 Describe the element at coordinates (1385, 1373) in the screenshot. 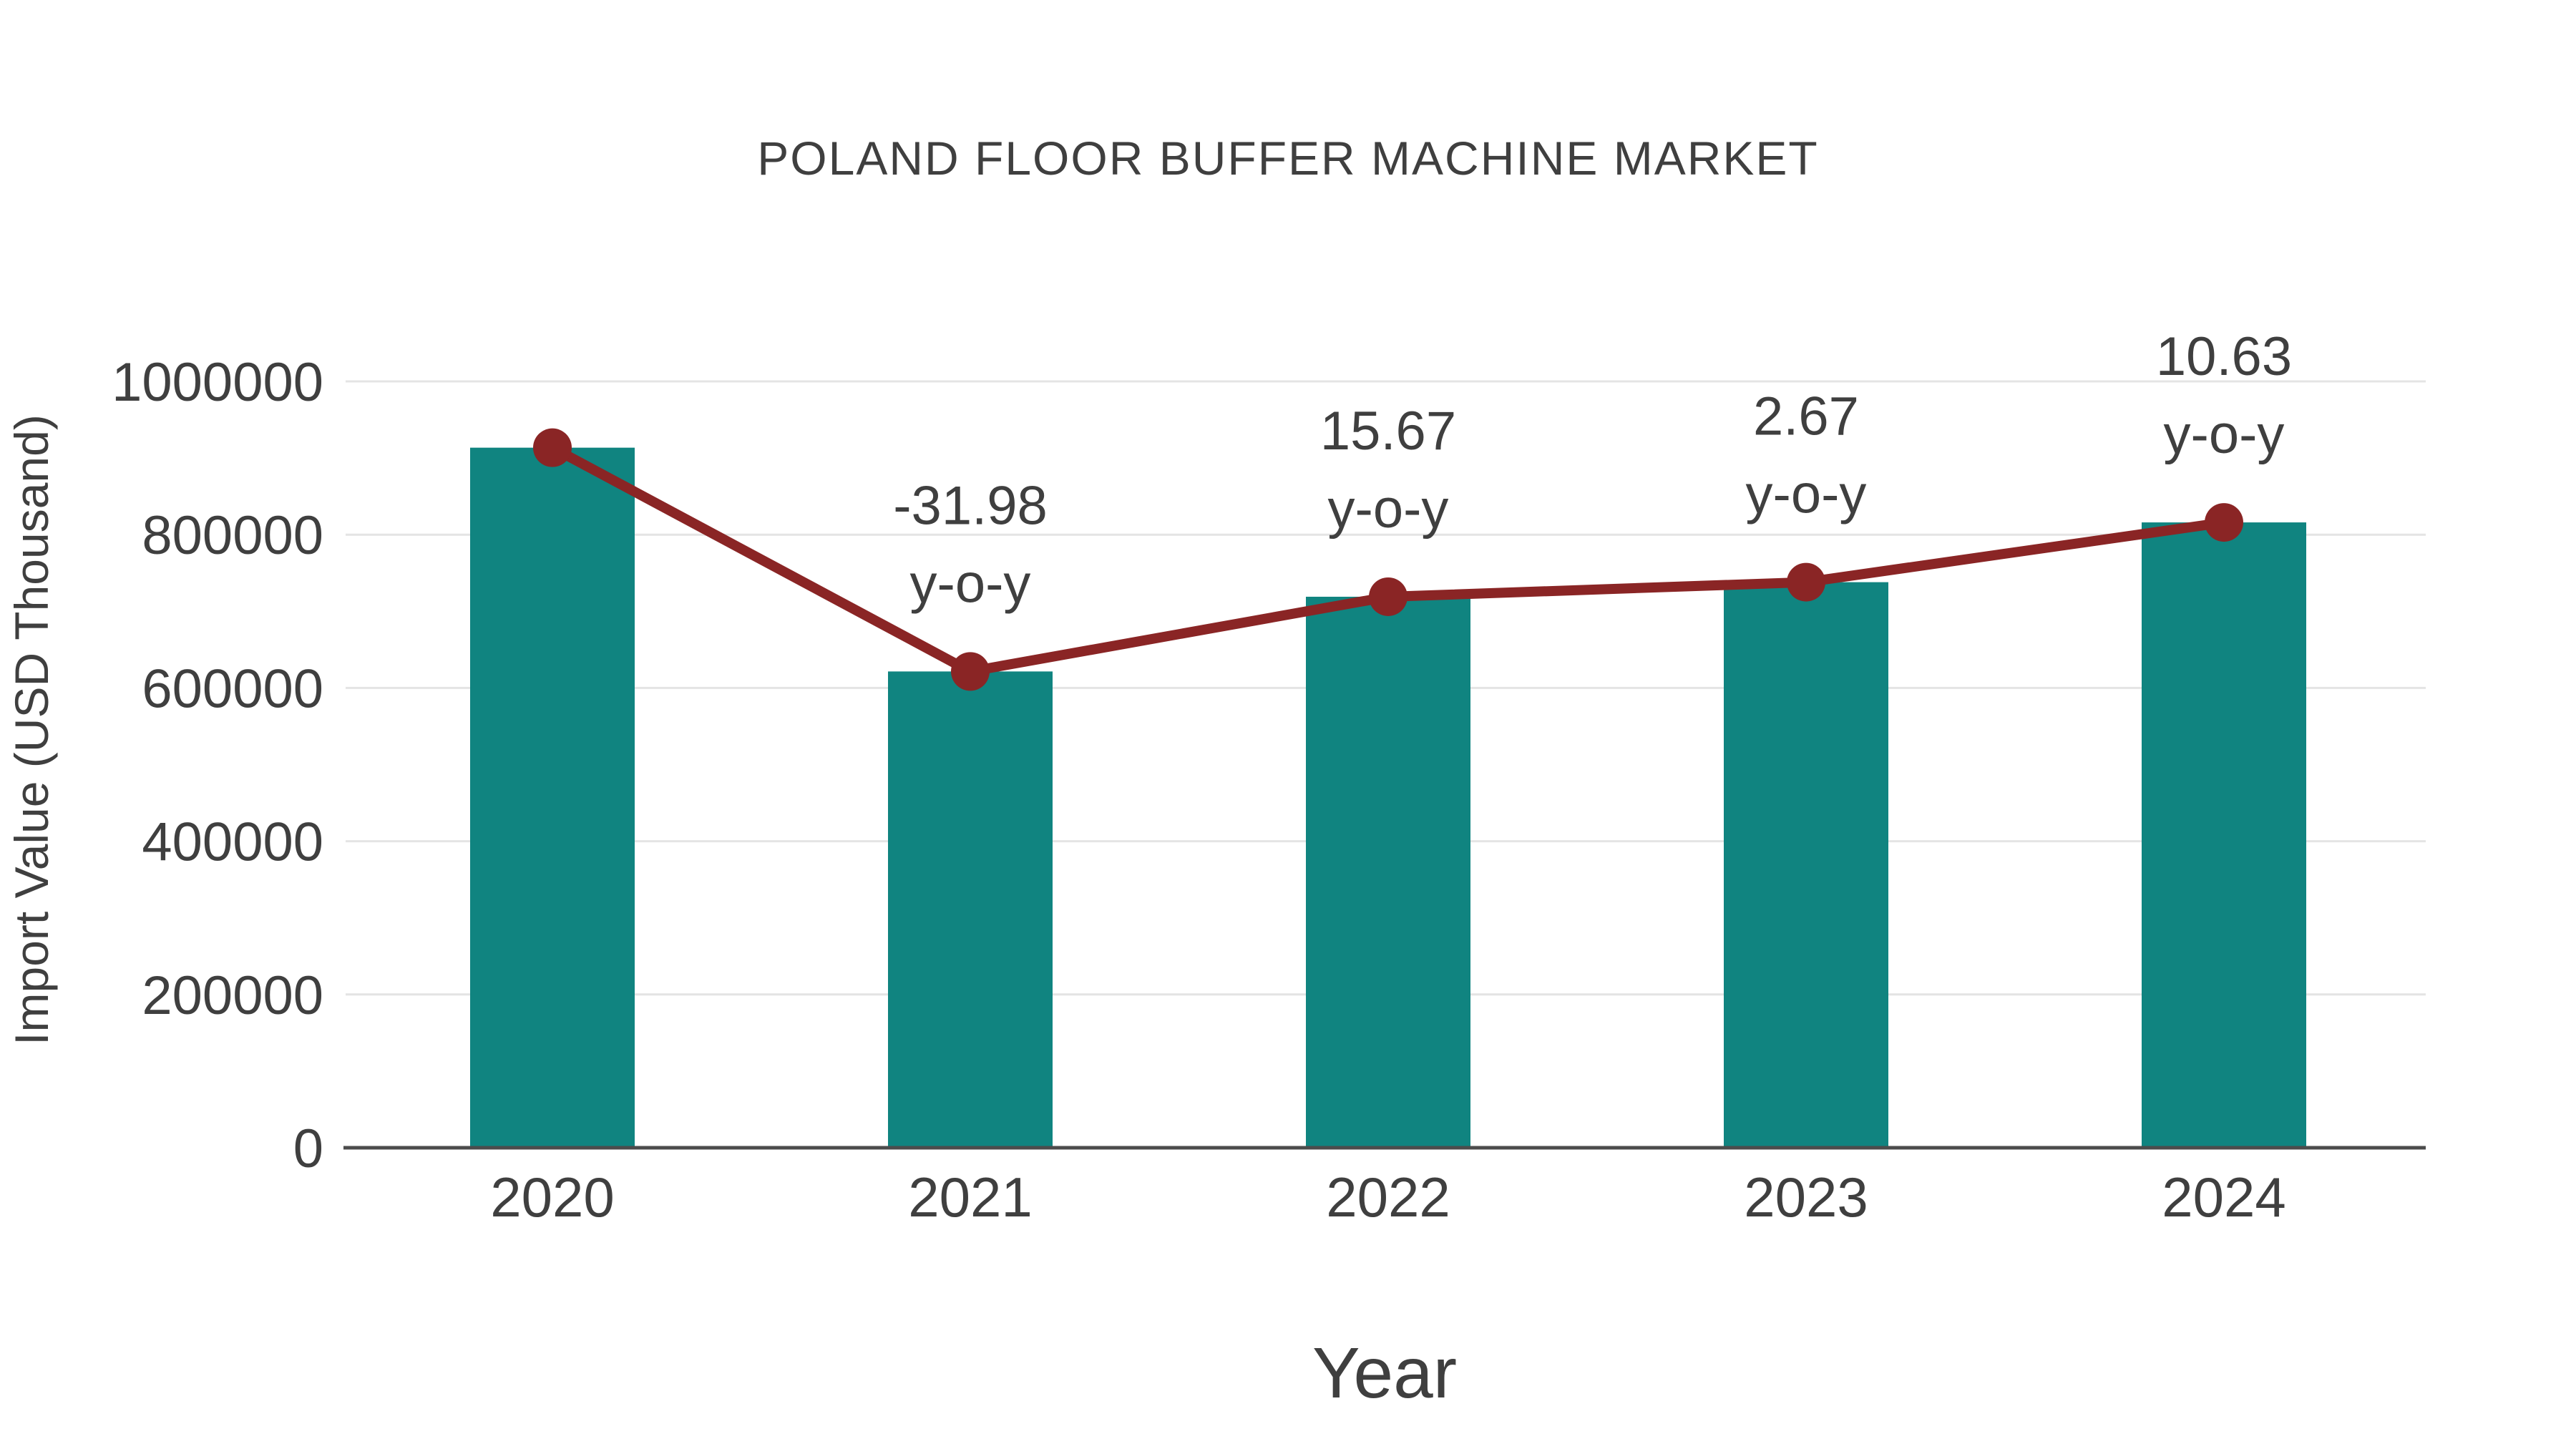

I see `x-axis-title: Year` at that location.